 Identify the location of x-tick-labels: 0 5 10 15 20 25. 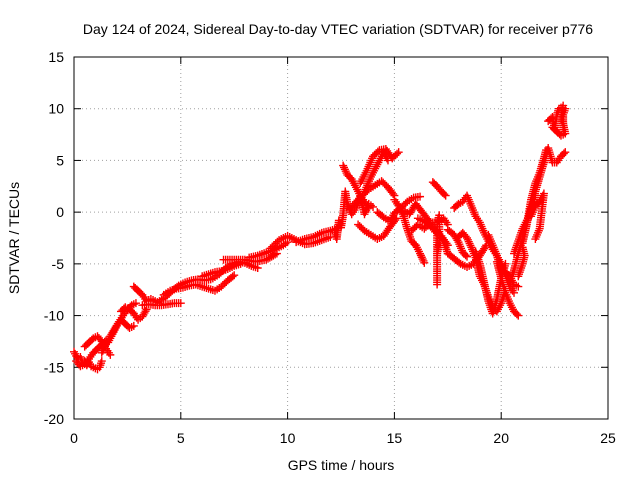
(343, 438).